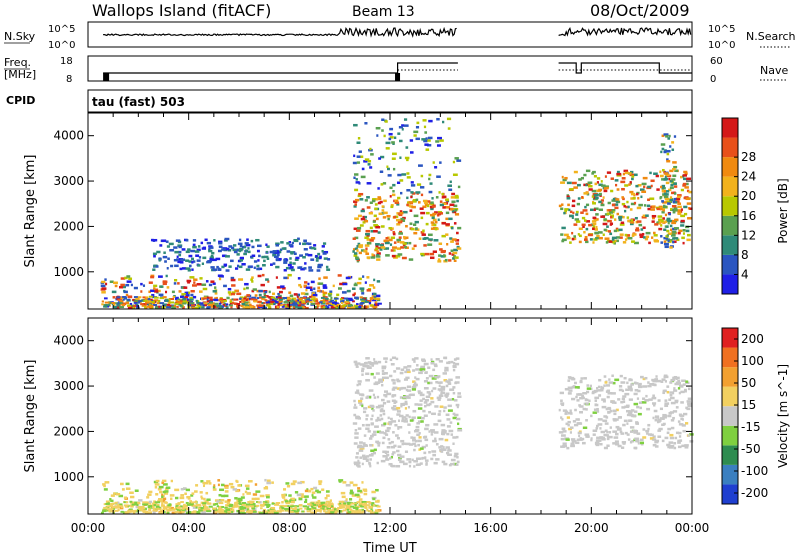  What do you see at coordinates (748, 216) in the screenshot?
I see `colorbar-tick-label: 16` at bounding box center [748, 216].